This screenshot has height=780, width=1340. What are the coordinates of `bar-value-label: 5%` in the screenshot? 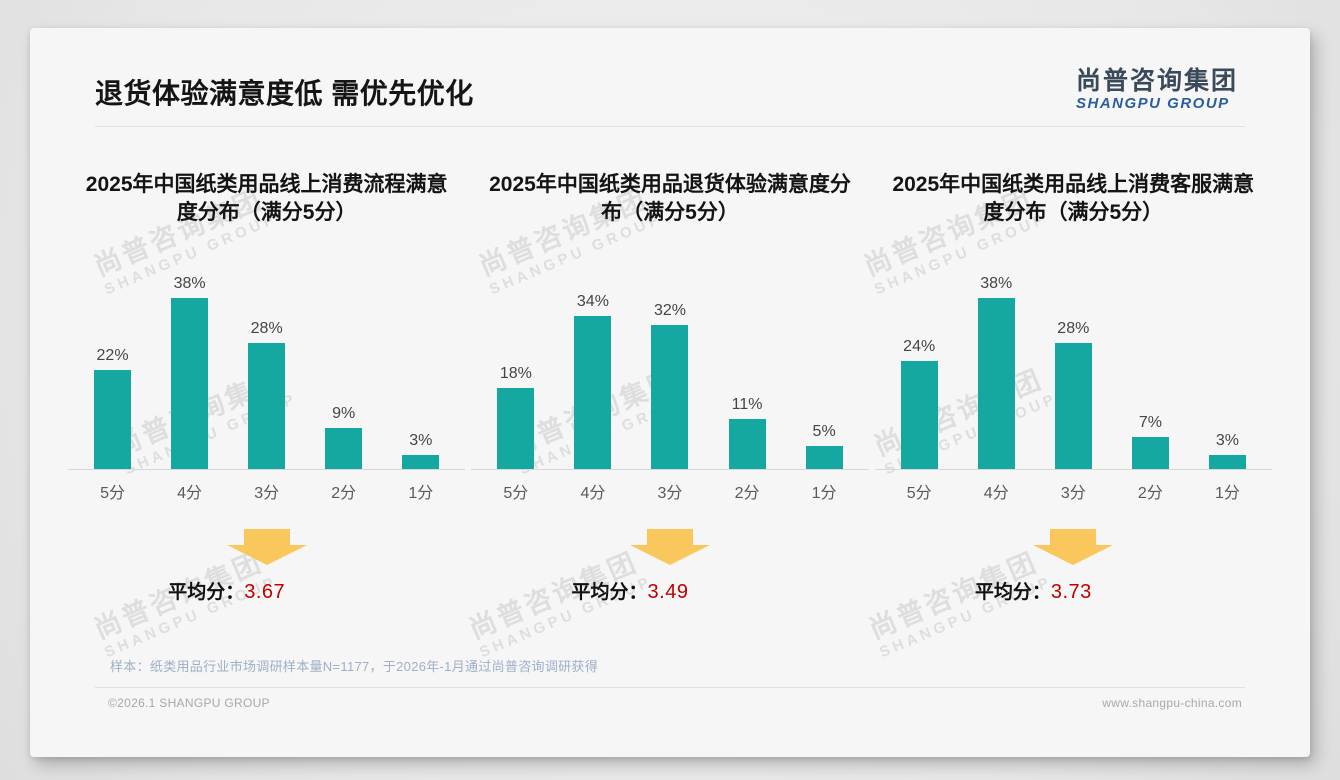 It's located at (824, 431).